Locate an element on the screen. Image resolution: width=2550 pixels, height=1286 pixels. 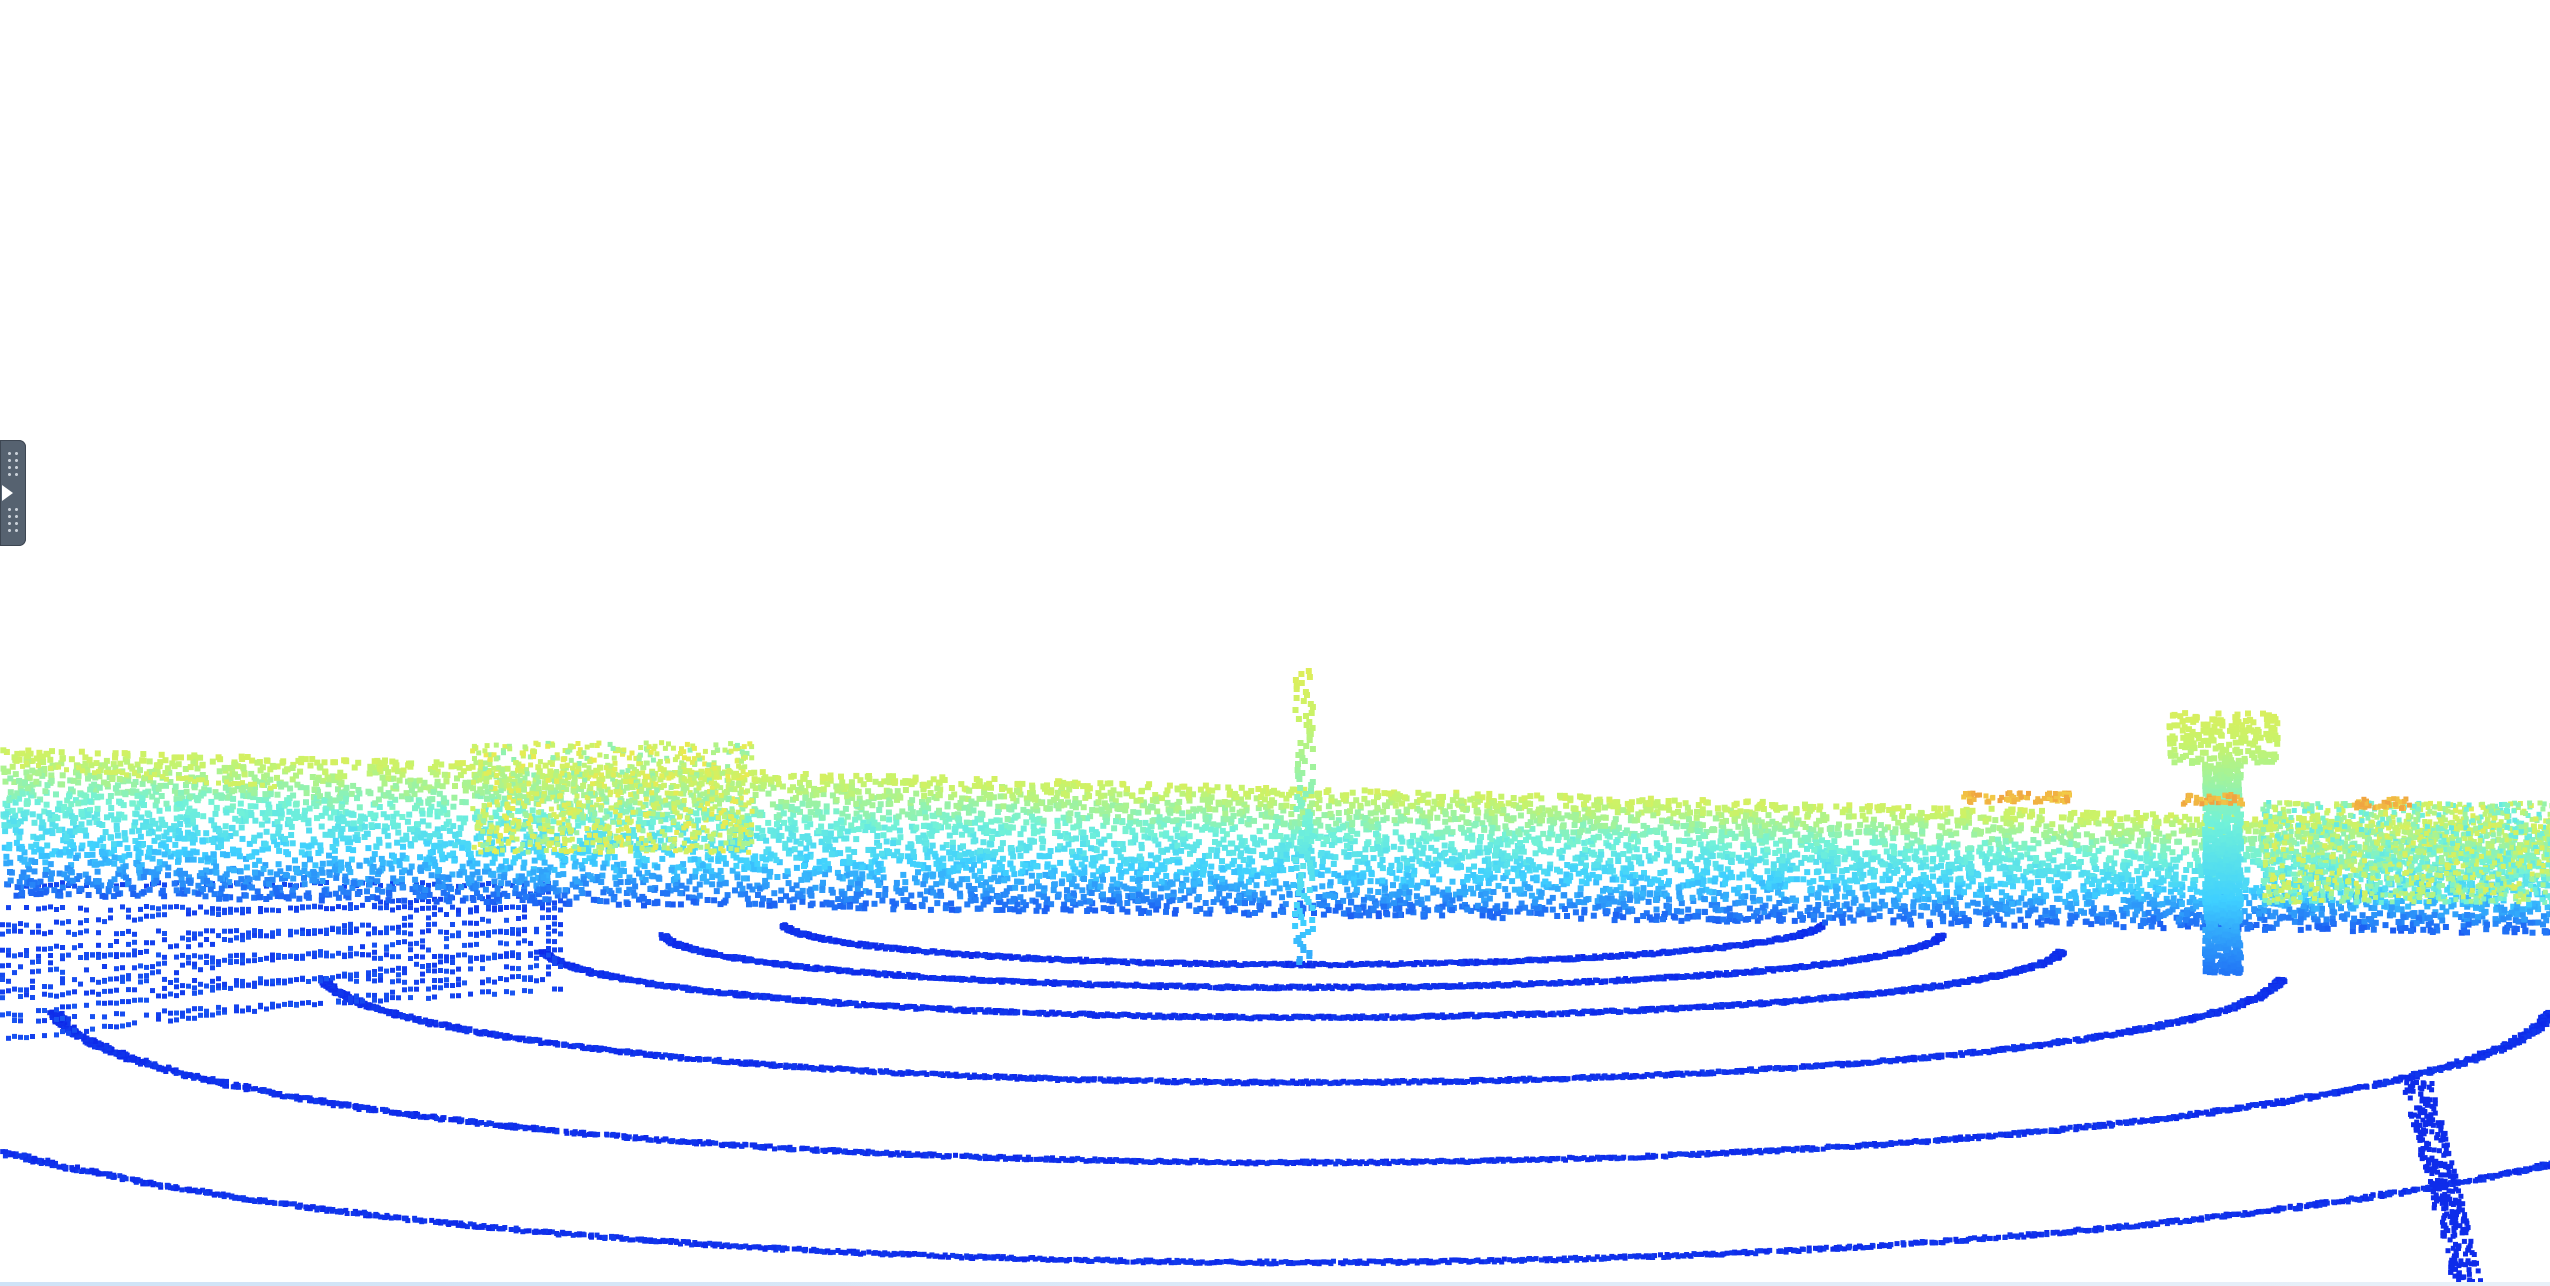
expand-arrow-icon is located at coordinates (7, 493).